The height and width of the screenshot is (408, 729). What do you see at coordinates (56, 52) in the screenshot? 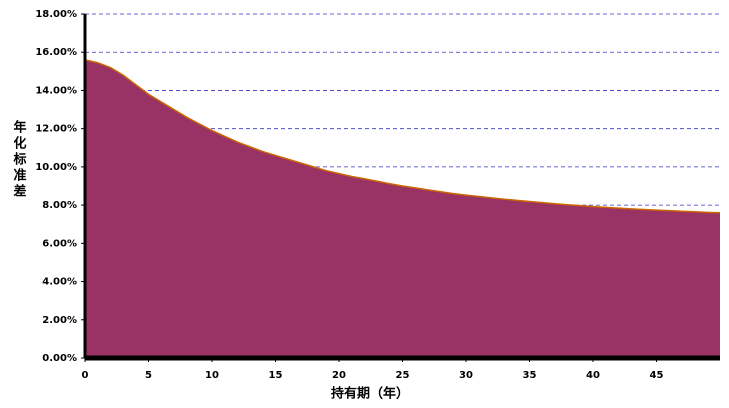
I see `y-tick-label: 16.00%` at bounding box center [56, 52].